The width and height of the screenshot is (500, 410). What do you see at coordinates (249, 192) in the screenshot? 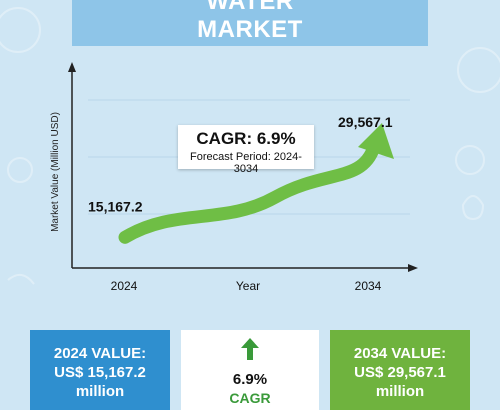
I see `trend-line-series` at bounding box center [249, 192].